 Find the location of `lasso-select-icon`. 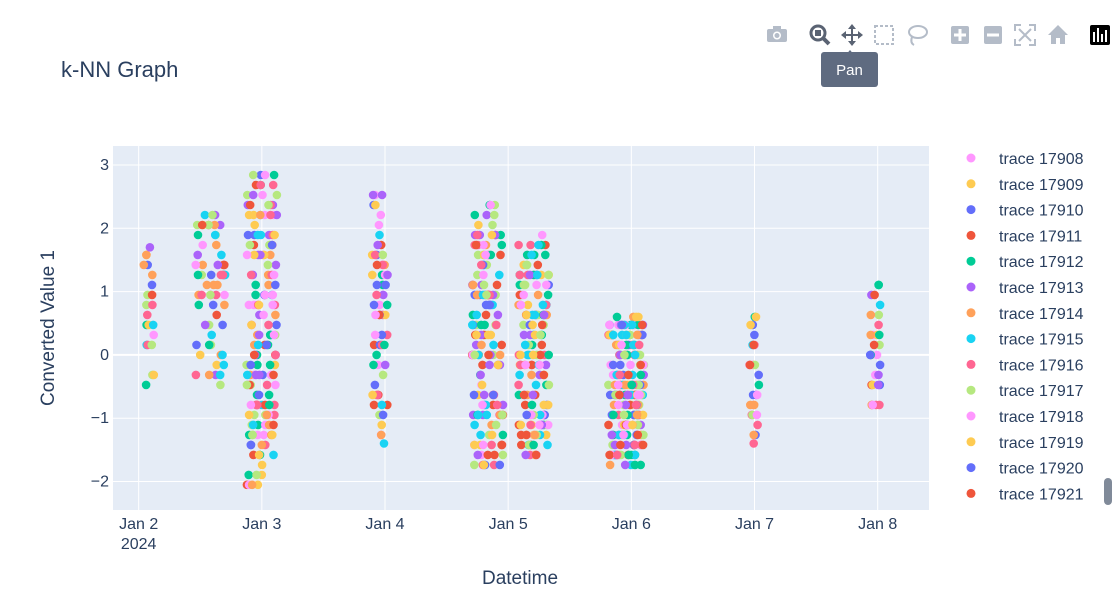

lasso-select-icon is located at coordinates (918, 35).